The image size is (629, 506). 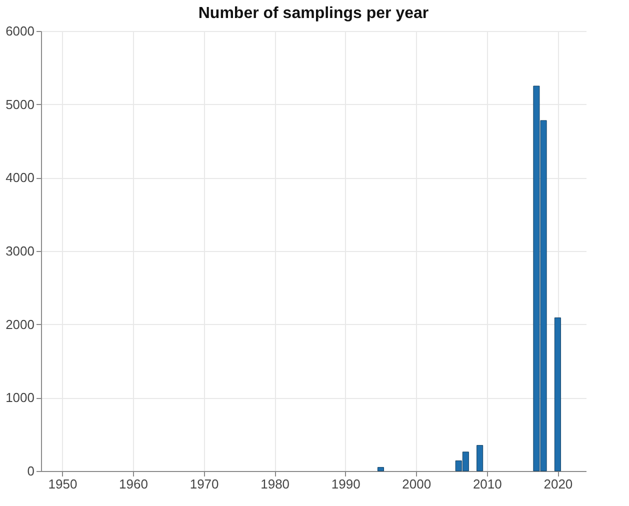 I want to click on x-tick-label: 1950, so click(x=63, y=484).